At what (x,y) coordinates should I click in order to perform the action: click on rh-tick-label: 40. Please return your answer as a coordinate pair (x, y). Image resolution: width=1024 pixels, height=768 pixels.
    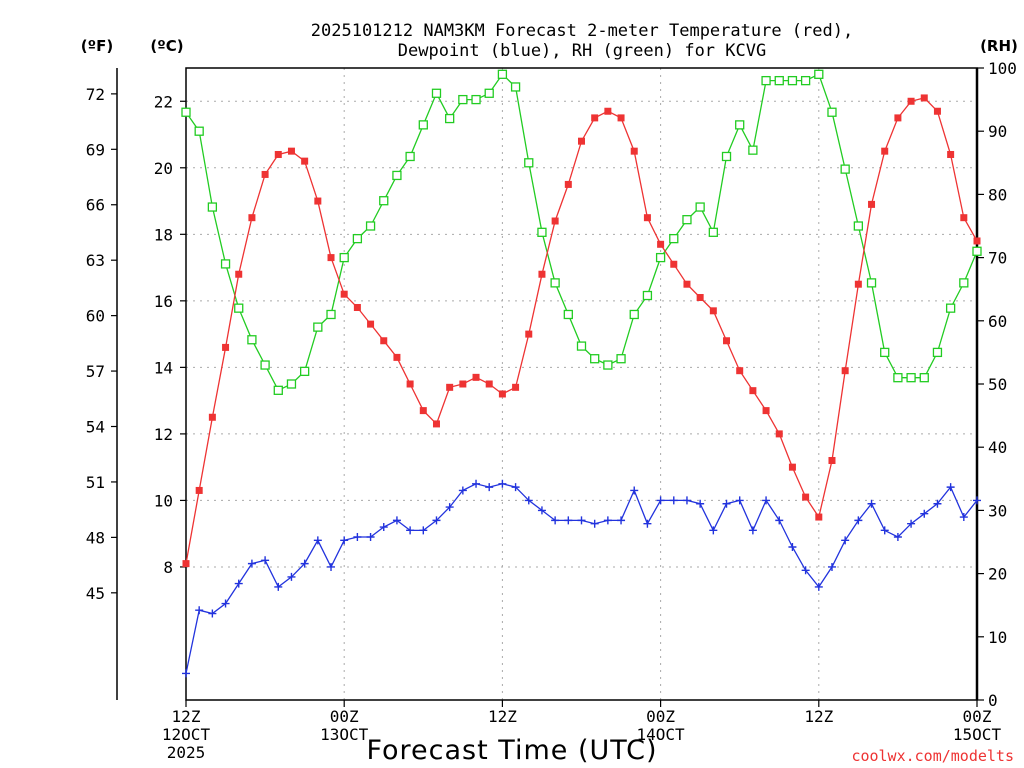
    Looking at the image, I should click on (997, 447).